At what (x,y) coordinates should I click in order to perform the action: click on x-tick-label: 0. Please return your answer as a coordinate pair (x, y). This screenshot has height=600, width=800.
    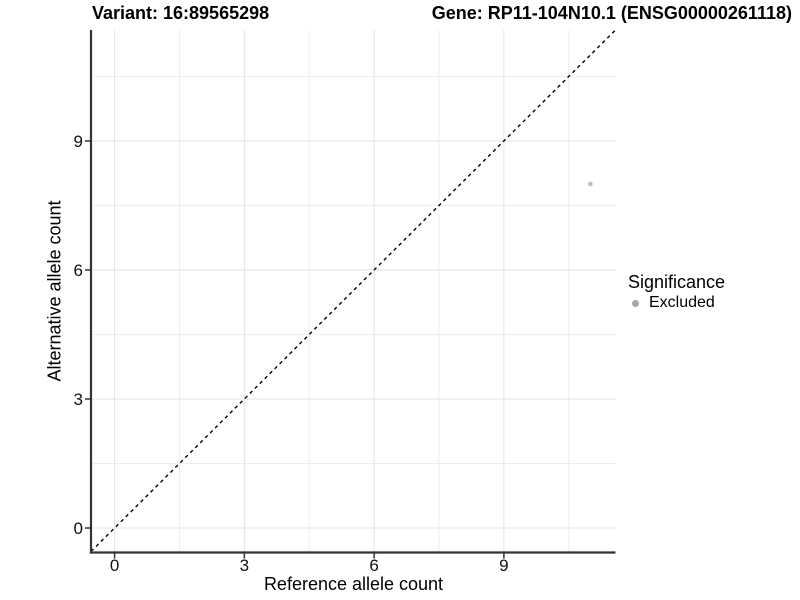
    Looking at the image, I should click on (114, 565).